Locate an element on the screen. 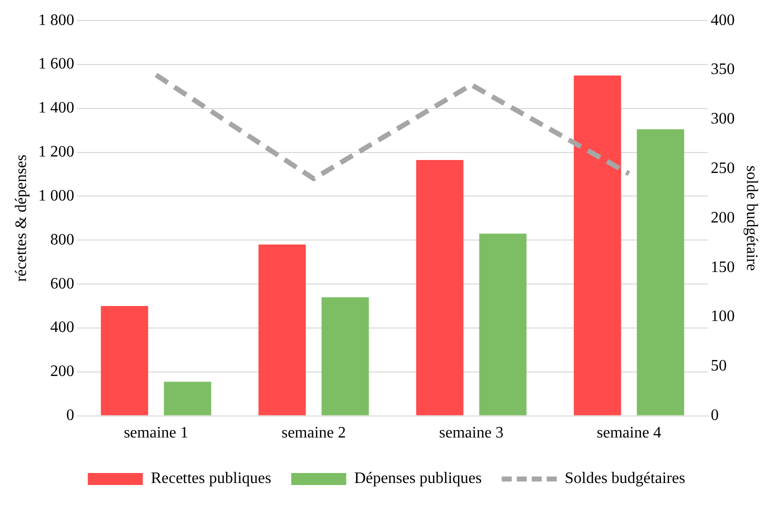 The image size is (778, 505). y-axis-title: récettes & dépenses is located at coordinates (21, 218).